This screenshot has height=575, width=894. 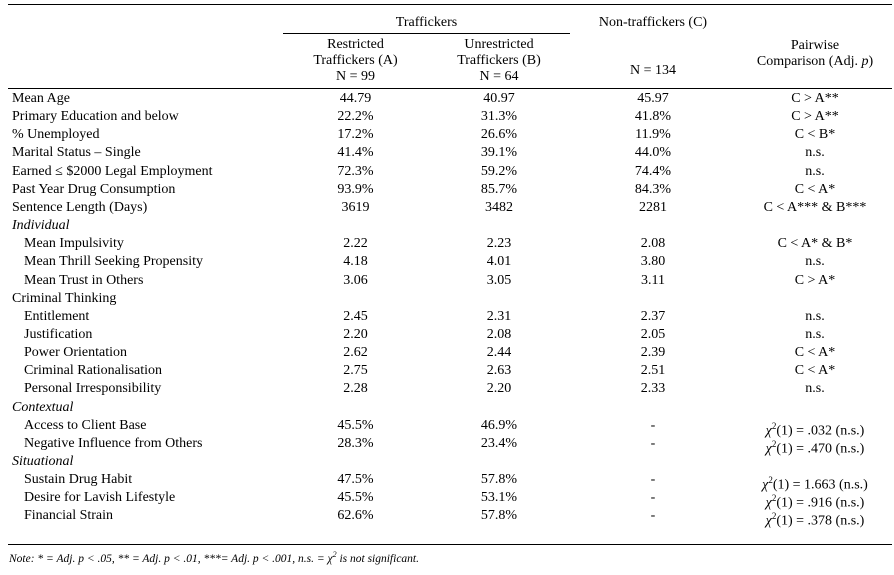 What do you see at coordinates (43, 407) in the screenshot?
I see `section-label: Contextual` at bounding box center [43, 407].